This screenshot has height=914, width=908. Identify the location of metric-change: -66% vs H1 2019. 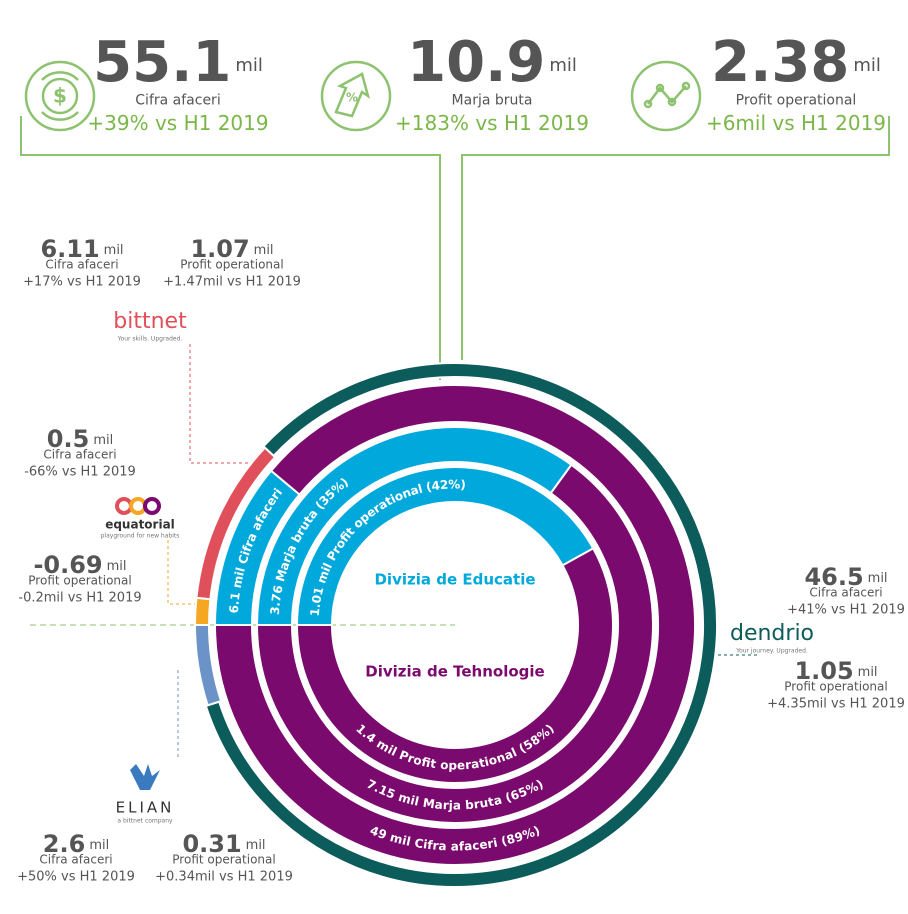
(80, 471).